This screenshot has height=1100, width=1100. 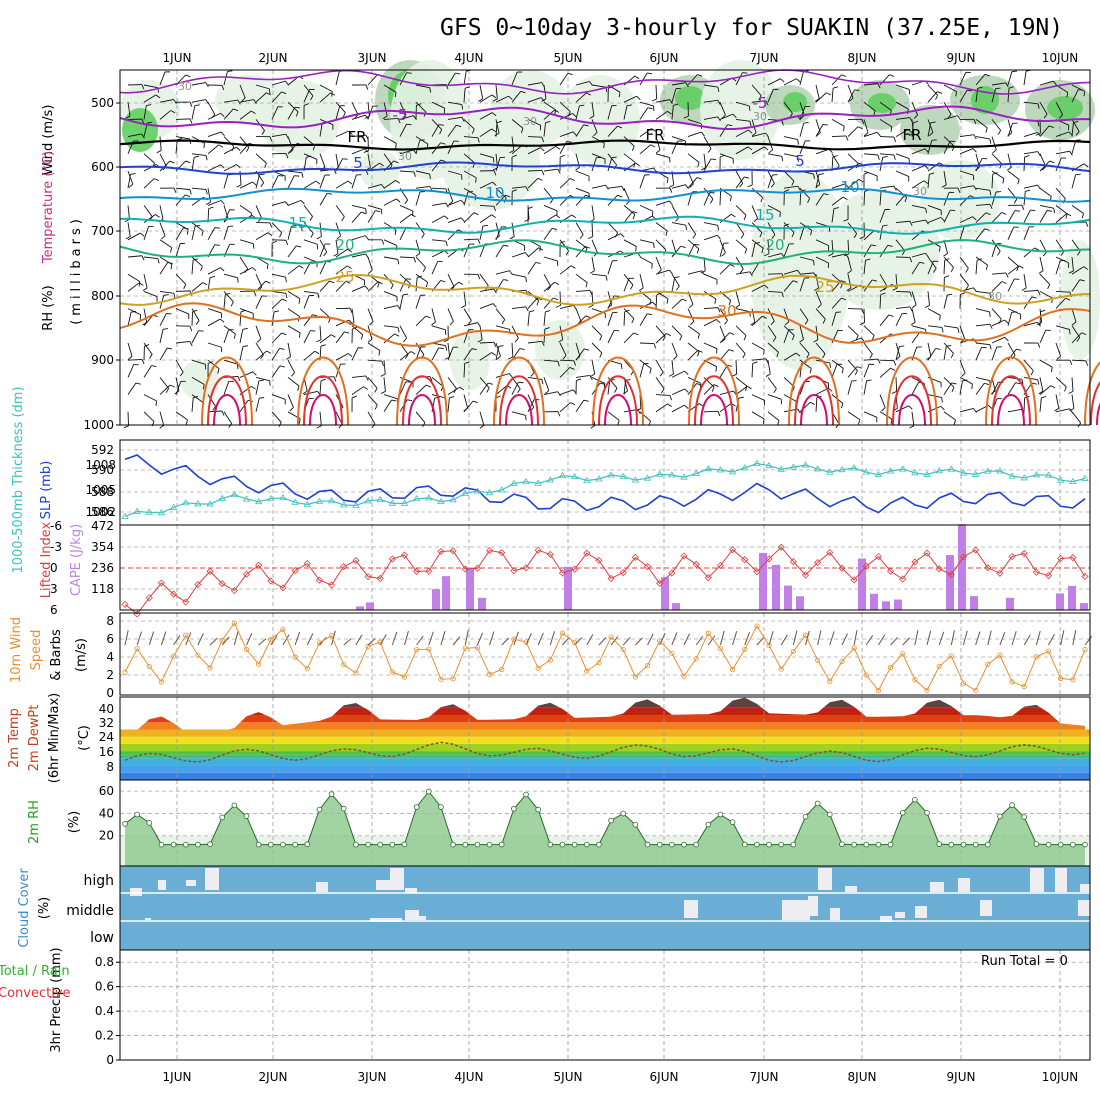 What do you see at coordinates (519, 400) in the screenshot?
I see `surface-isotherm` at bounding box center [519, 400].